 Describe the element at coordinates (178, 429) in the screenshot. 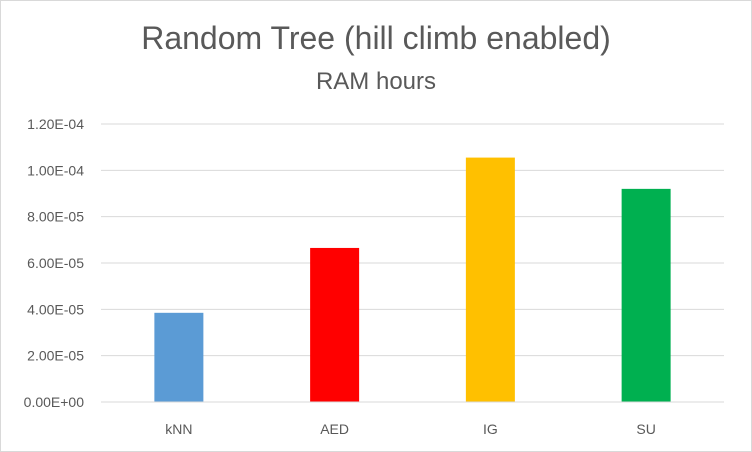

I see `x-tick-label: kNN` at that location.